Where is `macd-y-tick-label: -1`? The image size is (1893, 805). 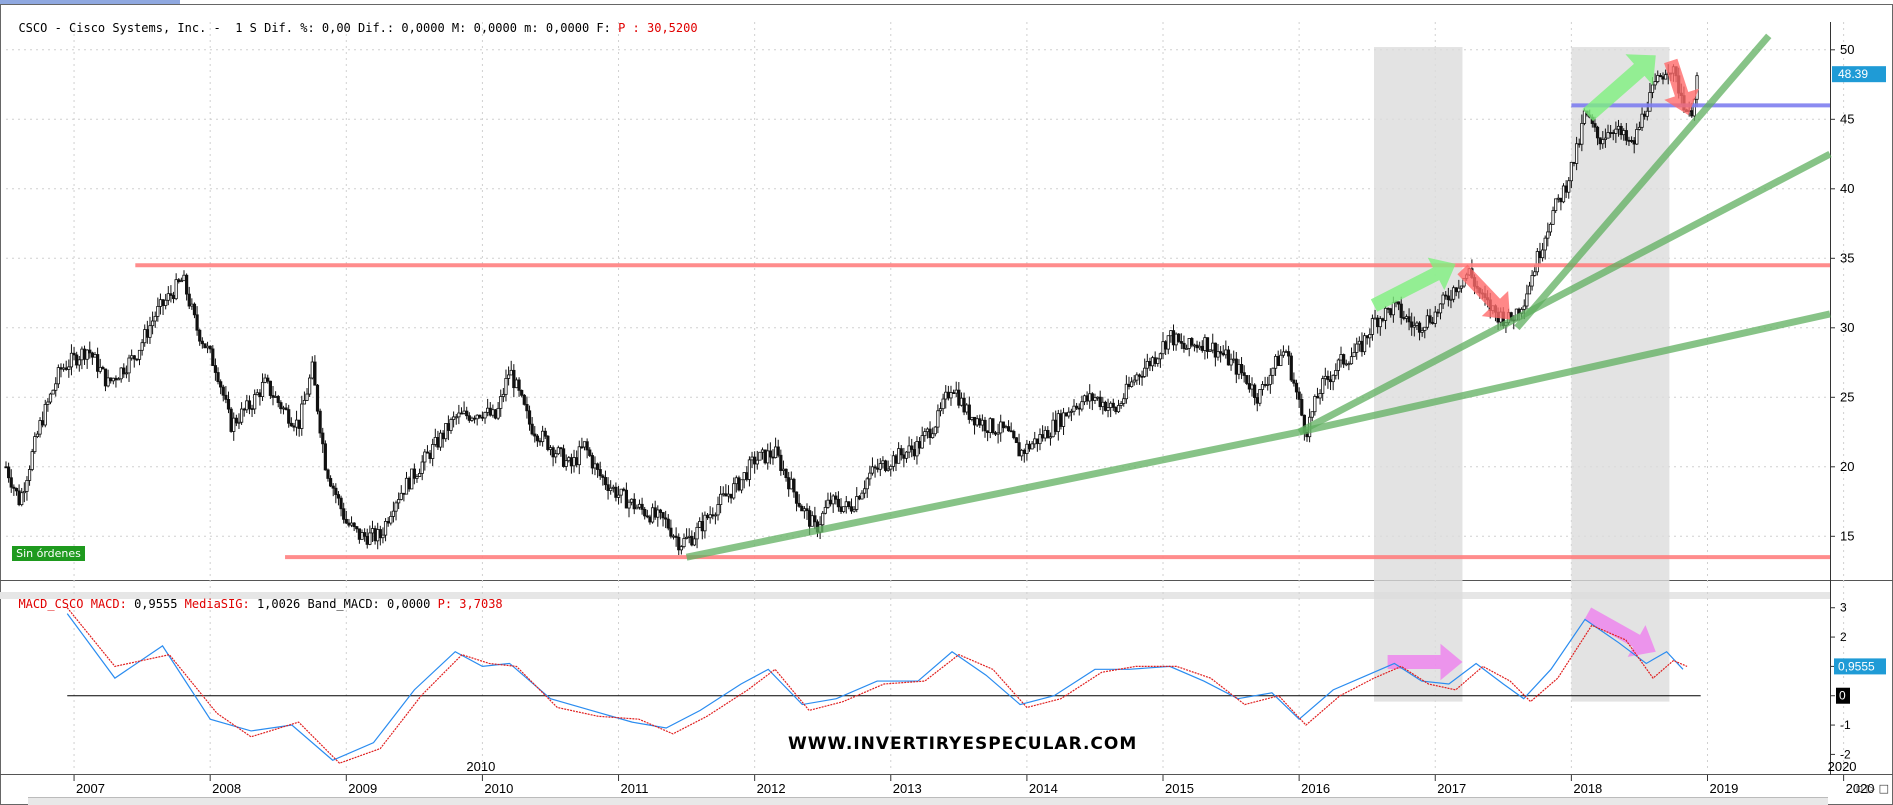 macd-y-tick-label: -1 is located at coordinates (1845, 725).